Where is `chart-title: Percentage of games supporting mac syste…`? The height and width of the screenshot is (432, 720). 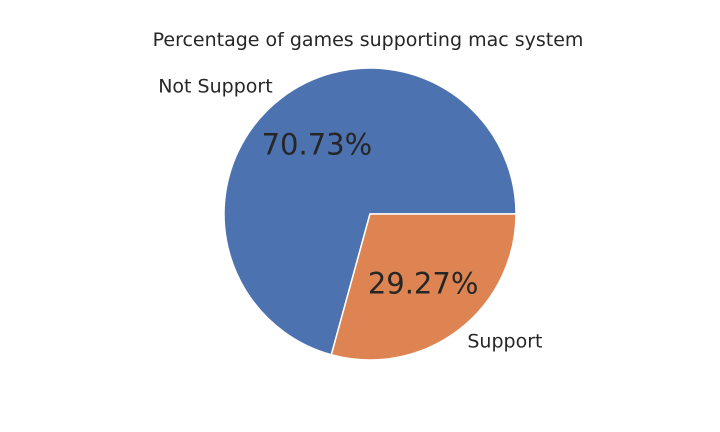
chart-title: Percentage of games supporting mac syste… is located at coordinates (368, 40).